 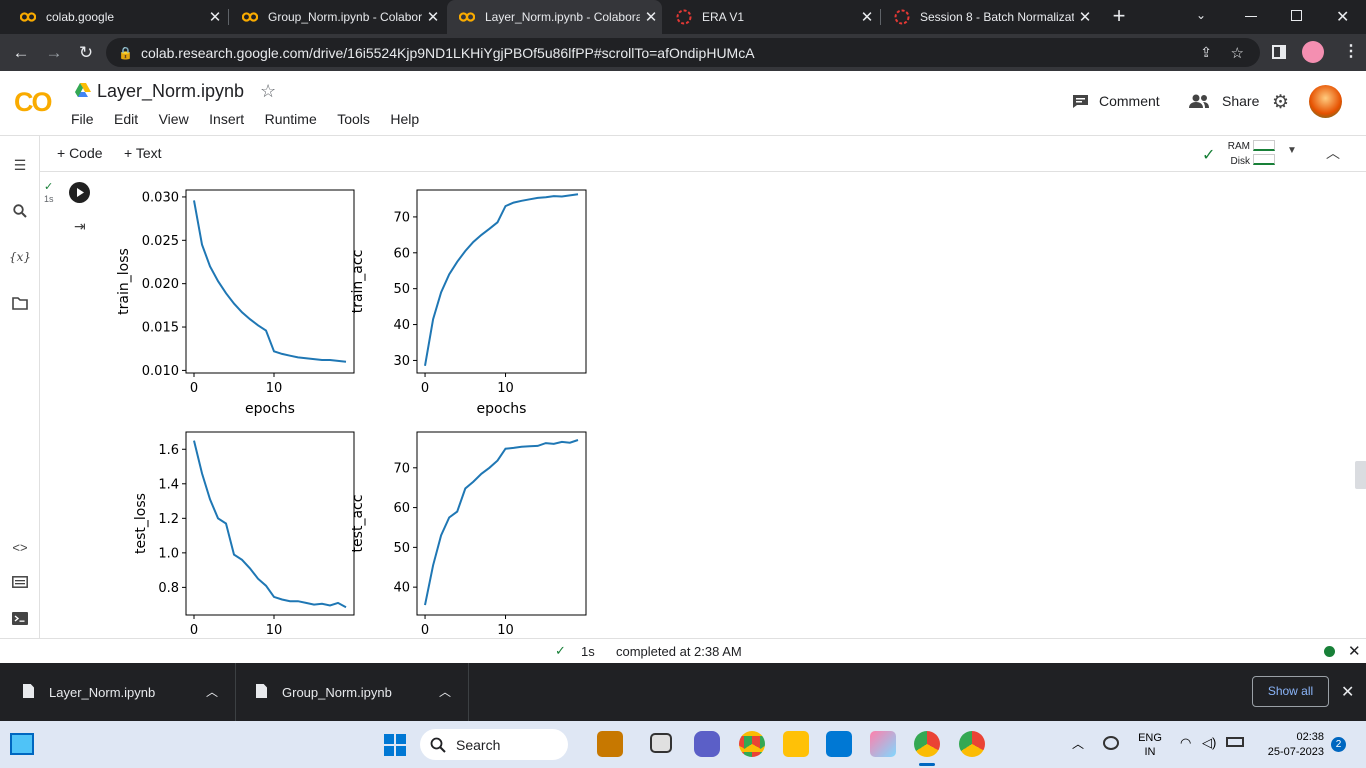 What do you see at coordinates (401, 468) in the screenshot?
I see `y-tick-label: 70` at bounding box center [401, 468].